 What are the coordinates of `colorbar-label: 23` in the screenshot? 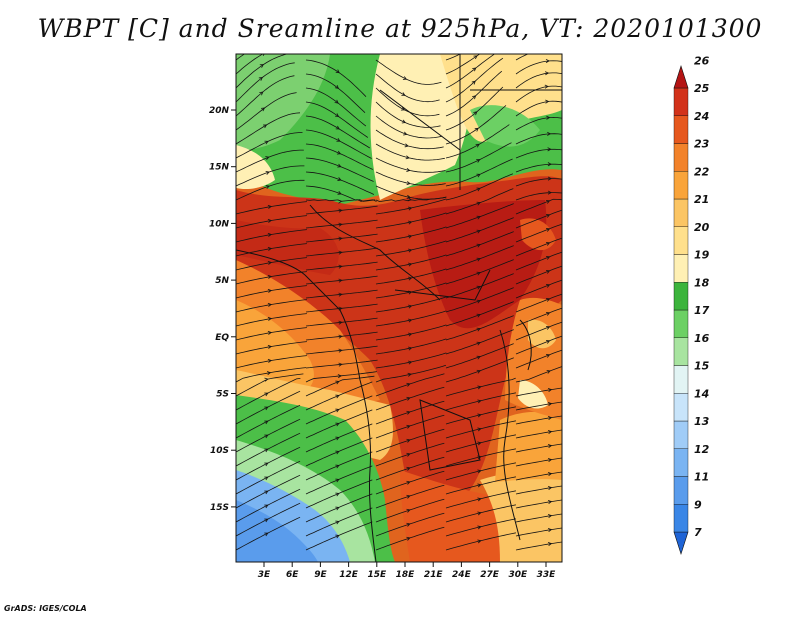 It's located at (702, 144).